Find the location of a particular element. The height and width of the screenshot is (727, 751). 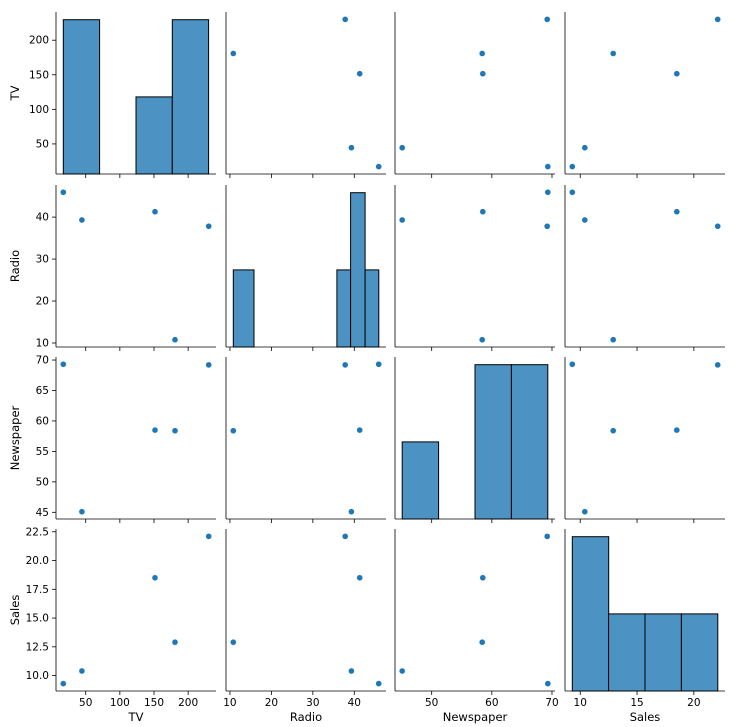

y-axis-label: Sales is located at coordinates (15, 610).